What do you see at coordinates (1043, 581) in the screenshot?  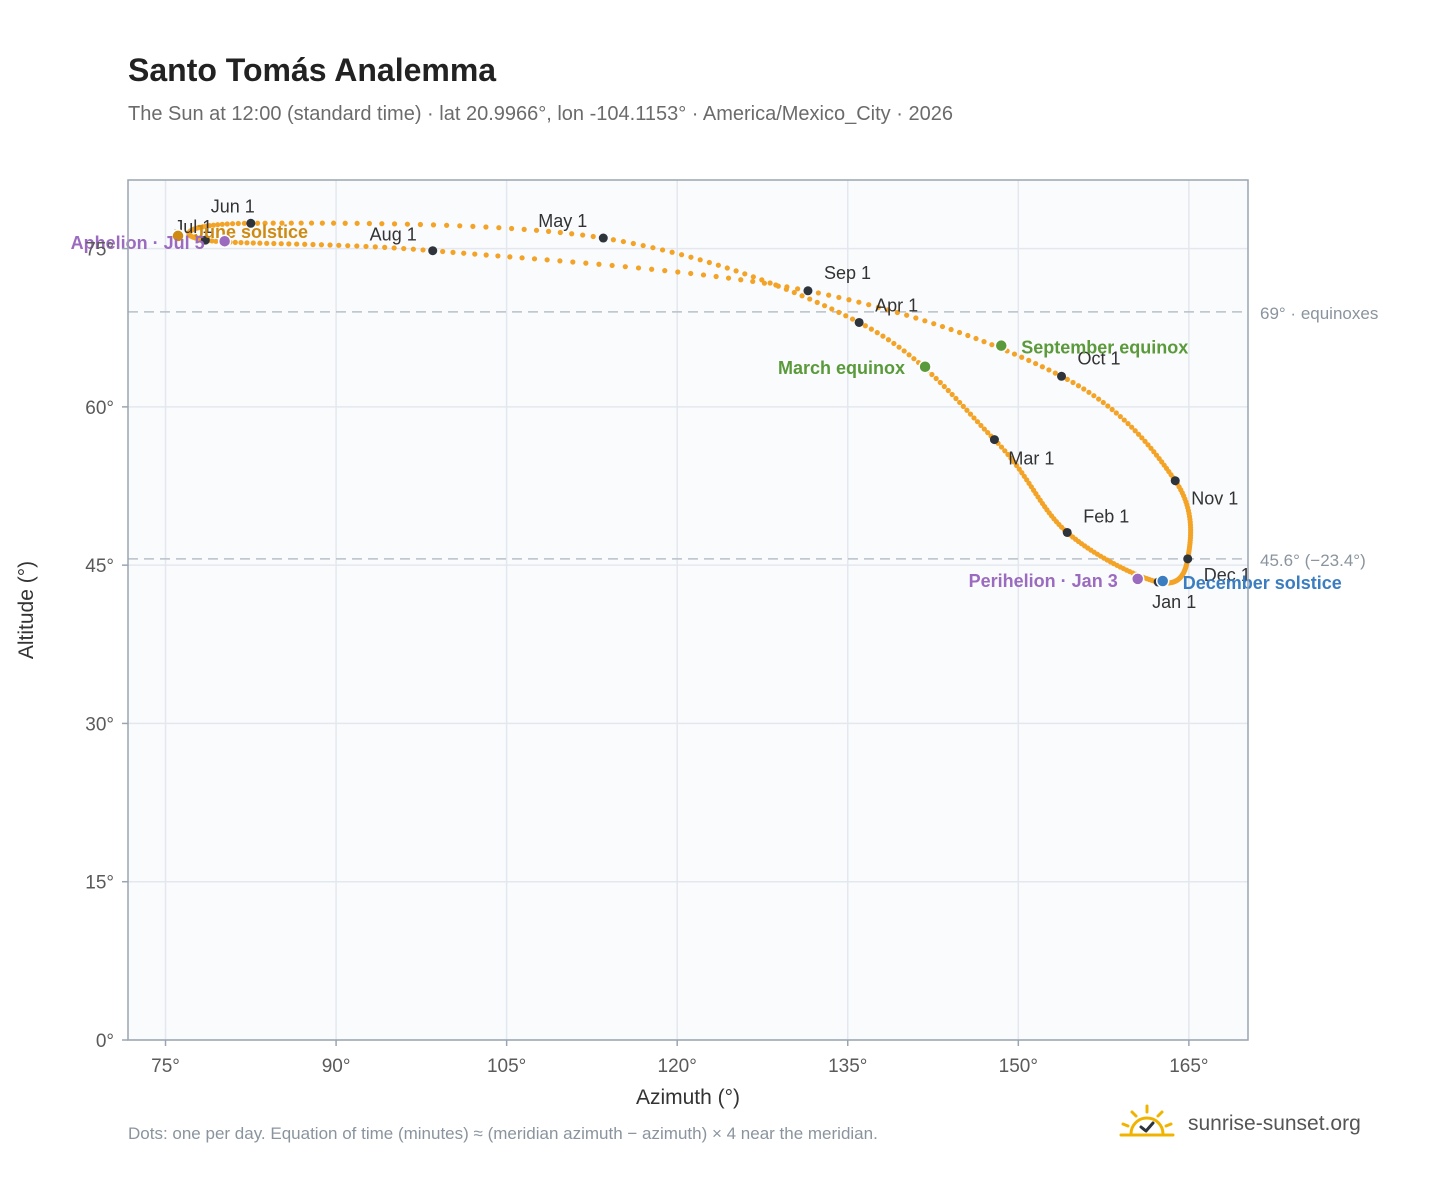 I see `event-label: Perihelion · Jan 3` at bounding box center [1043, 581].